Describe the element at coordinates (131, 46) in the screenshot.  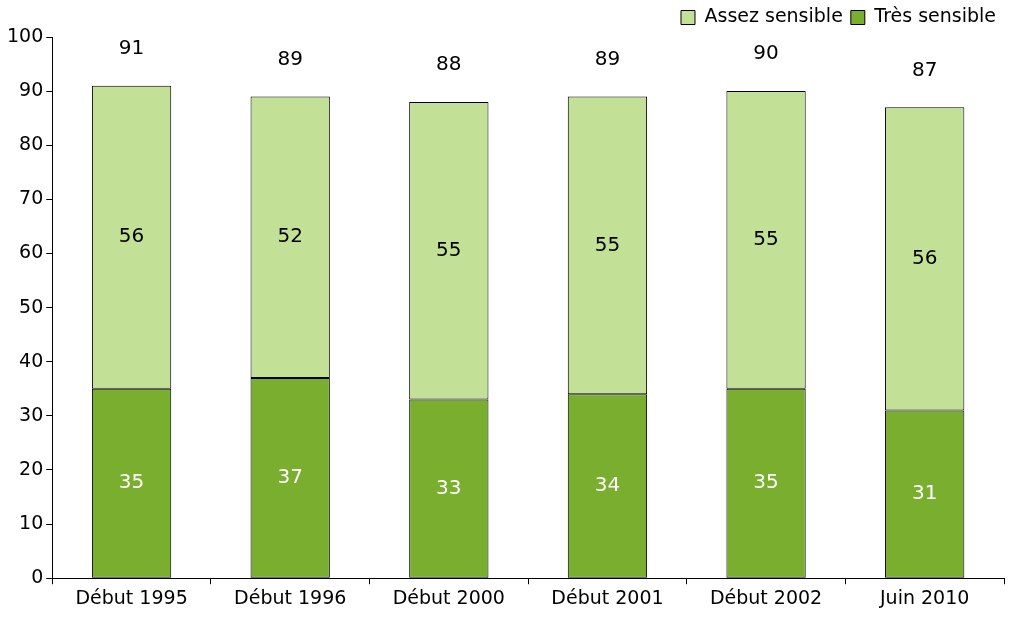
I see `total-label: 91` at that location.